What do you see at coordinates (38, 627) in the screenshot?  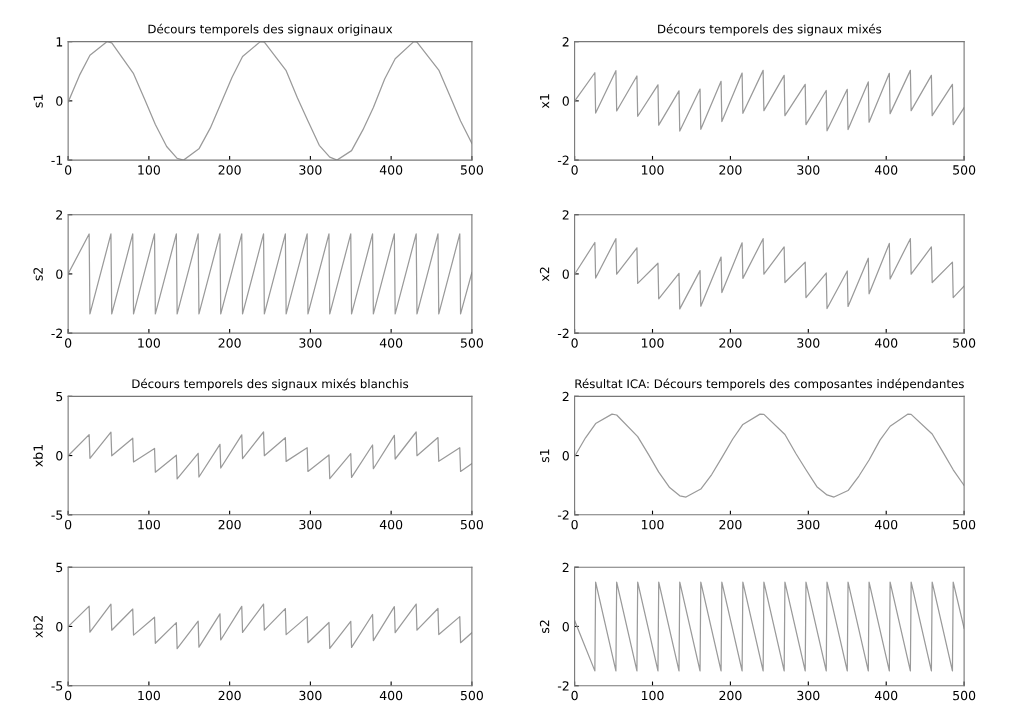 I see `y-axis-title: xb2` at bounding box center [38, 627].